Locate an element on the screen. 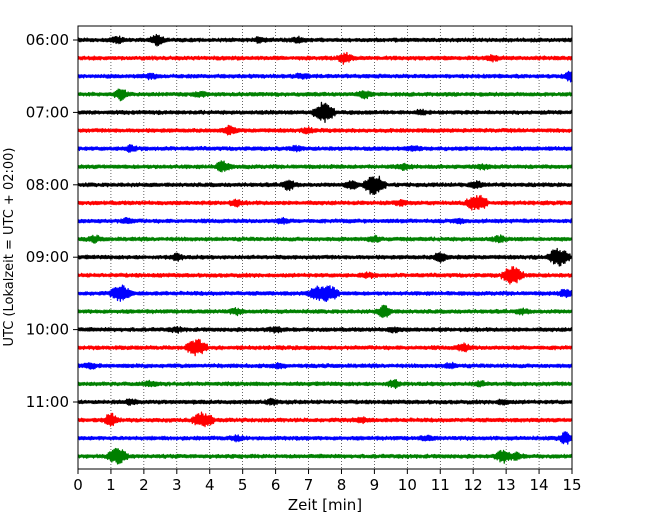 Image resolution: width=650 pixels, height=520 pixels. x-axis-ticks: 0 1 2 3 4 5 6 7 8 9 10 11 12 13 14 15 is located at coordinates (327, 481).